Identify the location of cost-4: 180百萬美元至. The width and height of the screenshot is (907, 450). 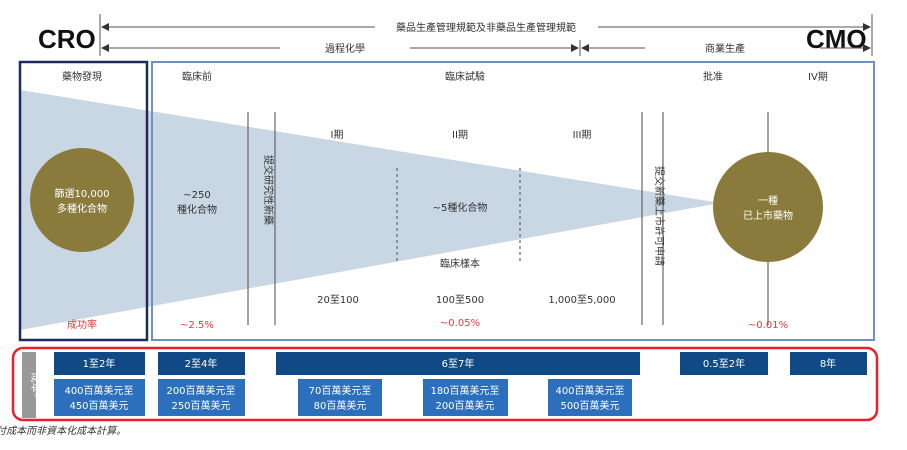
(464, 390).